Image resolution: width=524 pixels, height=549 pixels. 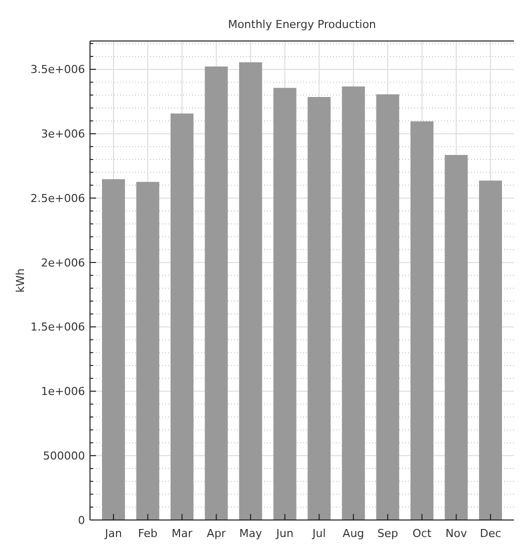 I want to click on x-tick-label: Nov, so click(x=457, y=533).